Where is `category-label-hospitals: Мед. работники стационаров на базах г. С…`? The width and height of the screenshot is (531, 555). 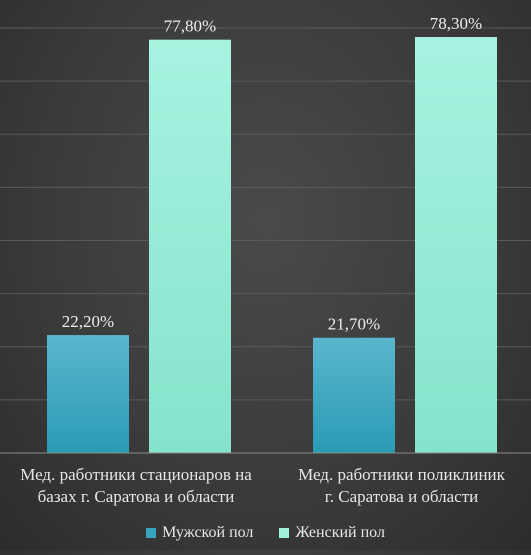 category-label-hospitals: Мед. работники стационаров на базах г. С… is located at coordinates (136, 486).